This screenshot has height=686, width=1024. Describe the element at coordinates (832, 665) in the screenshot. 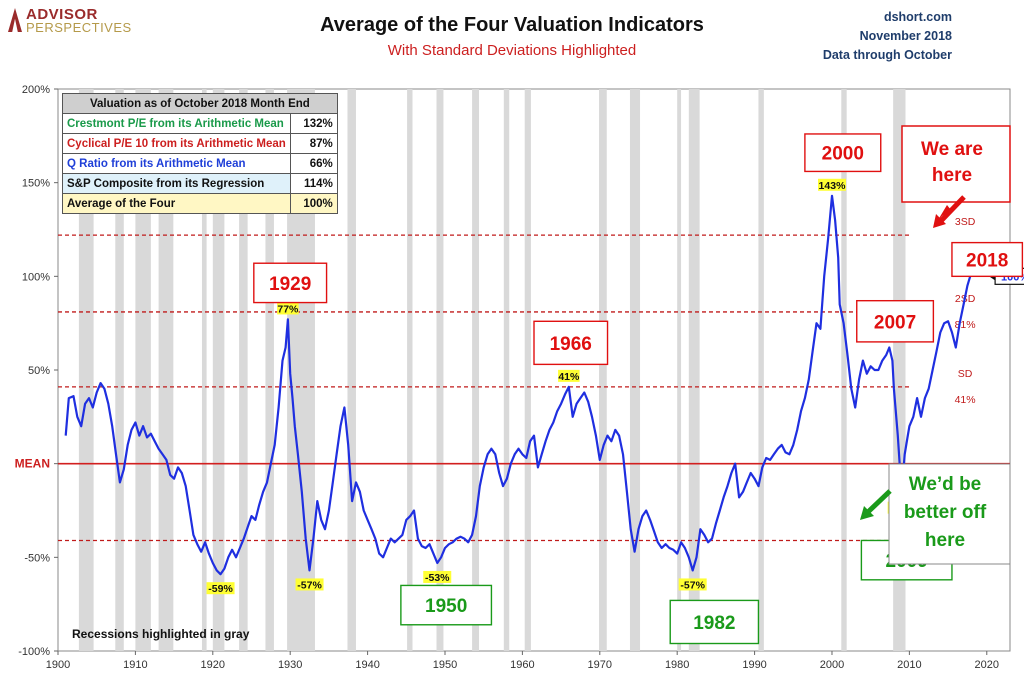

I see `x-tick-label: 2000` at that location.